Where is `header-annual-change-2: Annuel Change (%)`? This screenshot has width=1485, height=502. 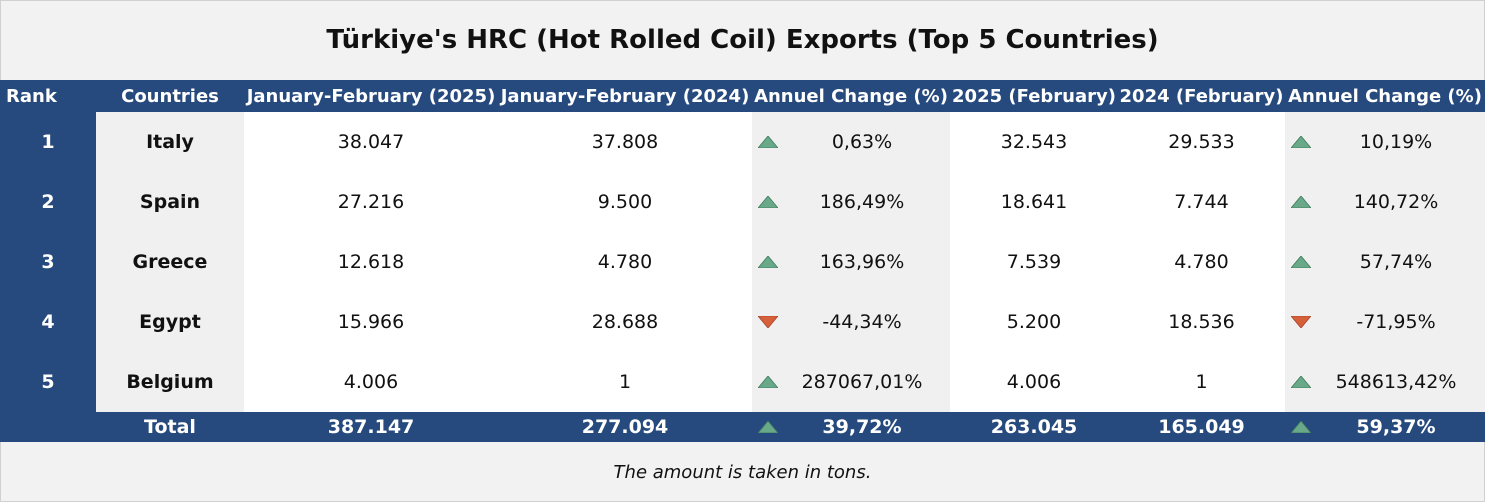 header-annual-change-2: Annuel Change (%) is located at coordinates (1385, 96).